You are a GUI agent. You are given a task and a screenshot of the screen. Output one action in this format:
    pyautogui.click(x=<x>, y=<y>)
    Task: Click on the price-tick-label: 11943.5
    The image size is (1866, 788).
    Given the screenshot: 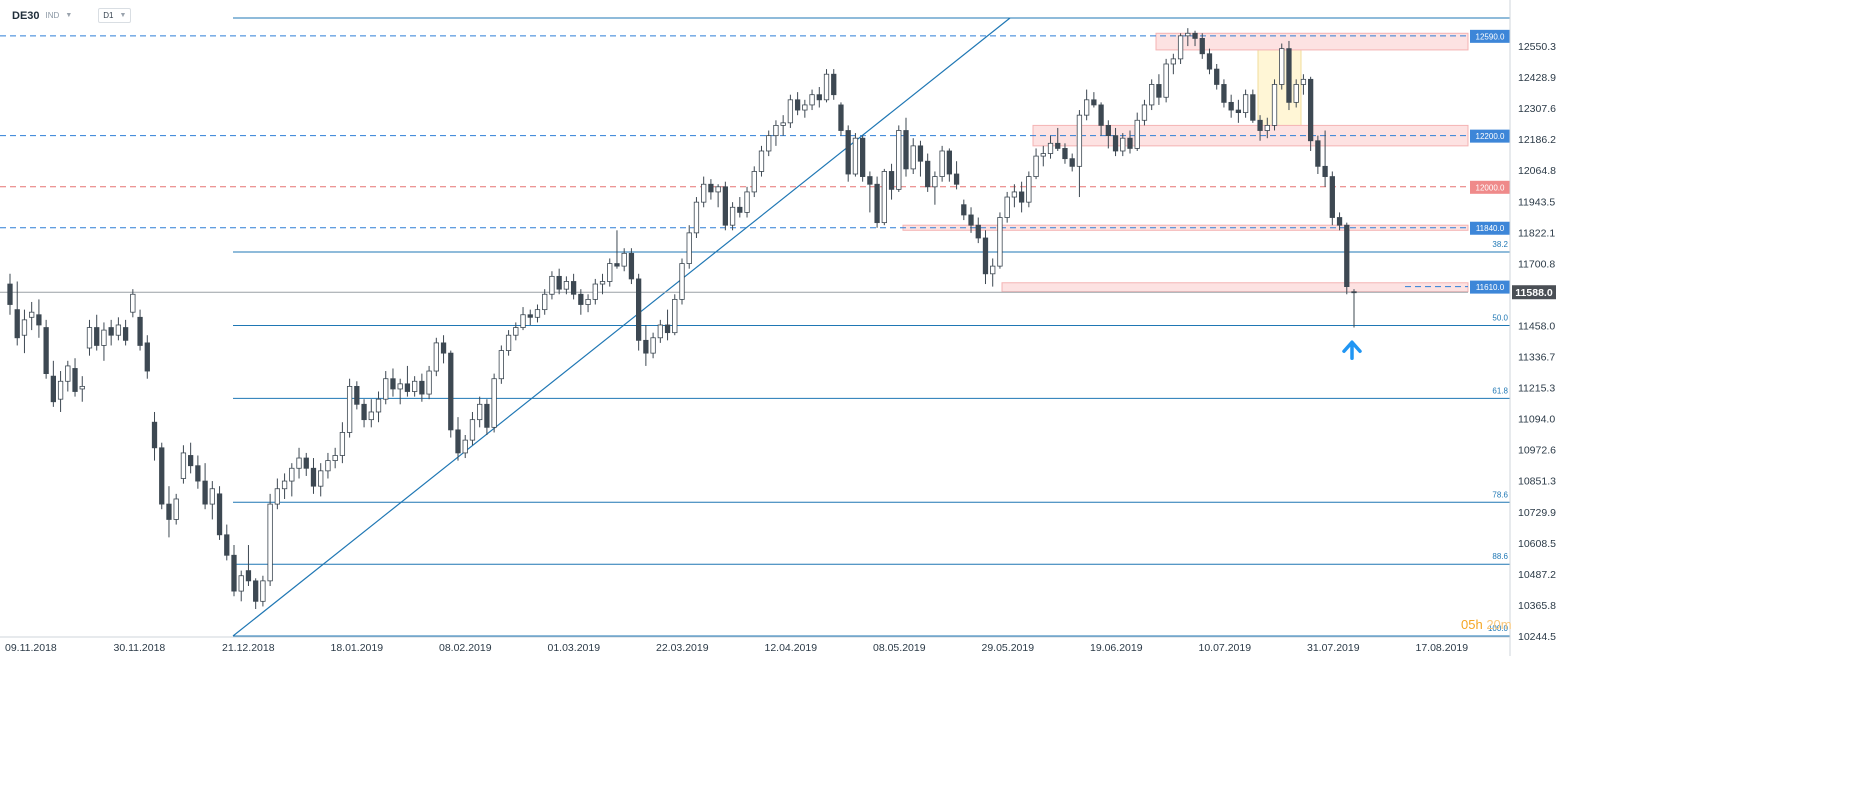 What is the action you would take?
    pyautogui.click(x=1536, y=202)
    